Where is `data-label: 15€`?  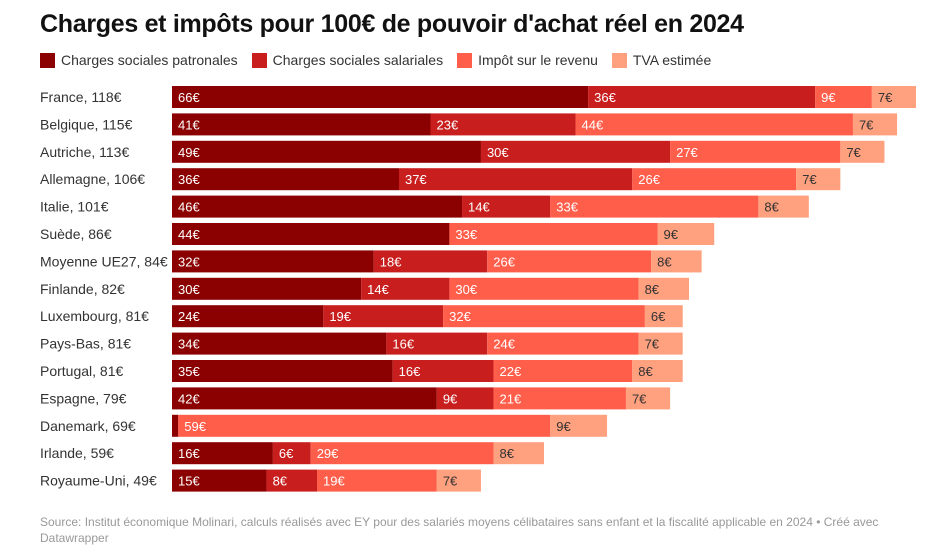 data-label: 15€ is located at coordinates (189, 481).